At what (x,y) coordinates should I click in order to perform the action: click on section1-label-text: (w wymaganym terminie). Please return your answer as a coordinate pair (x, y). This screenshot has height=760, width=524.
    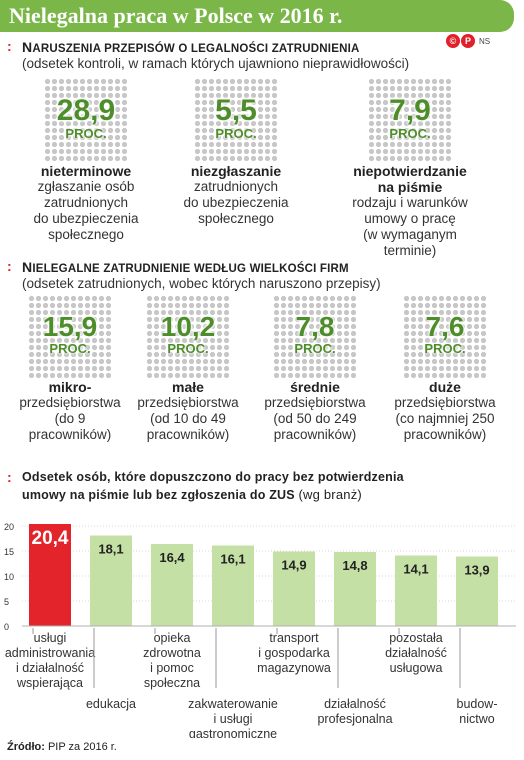
    Looking at the image, I should click on (410, 242).